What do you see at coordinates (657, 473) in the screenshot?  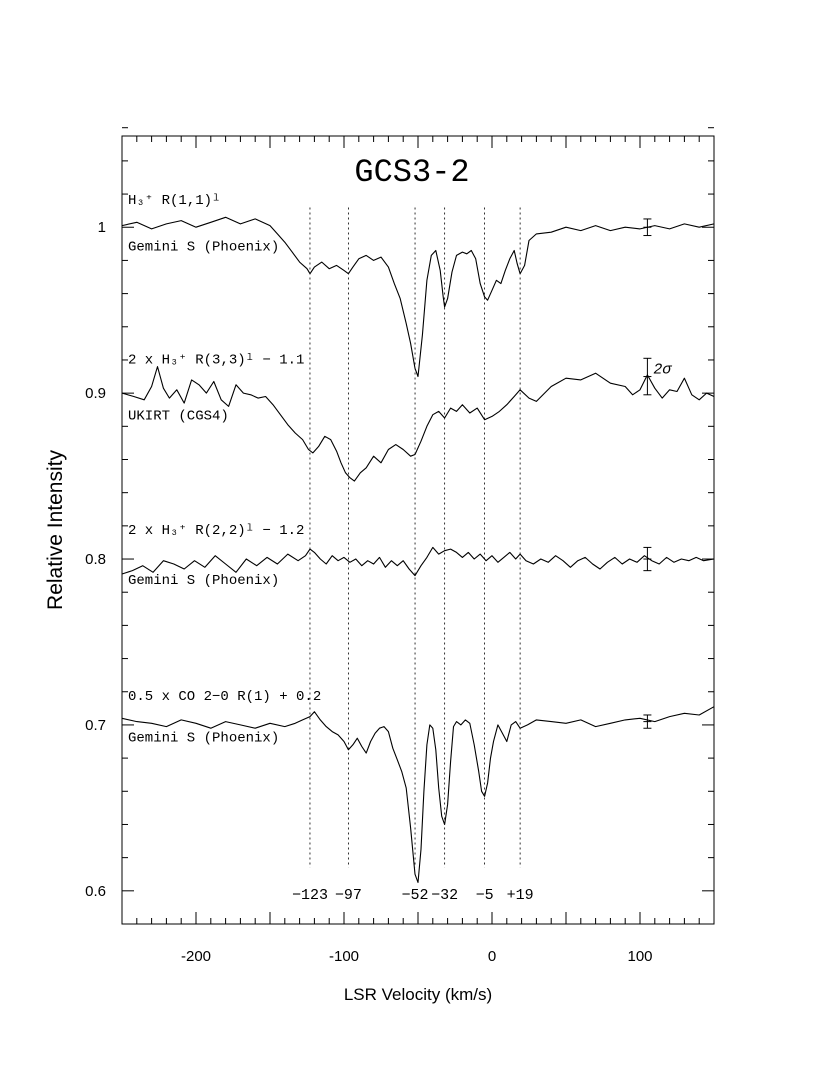 I see `error-bars: 2σ` at bounding box center [657, 473].